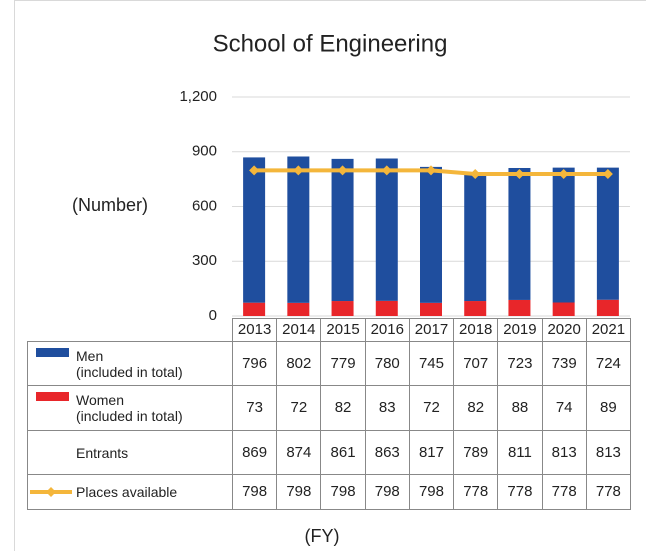 This screenshot has height=551, width=646. Describe the element at coordinates (387, 363) in the screenshot. I see `table-cell: 780` at that location.